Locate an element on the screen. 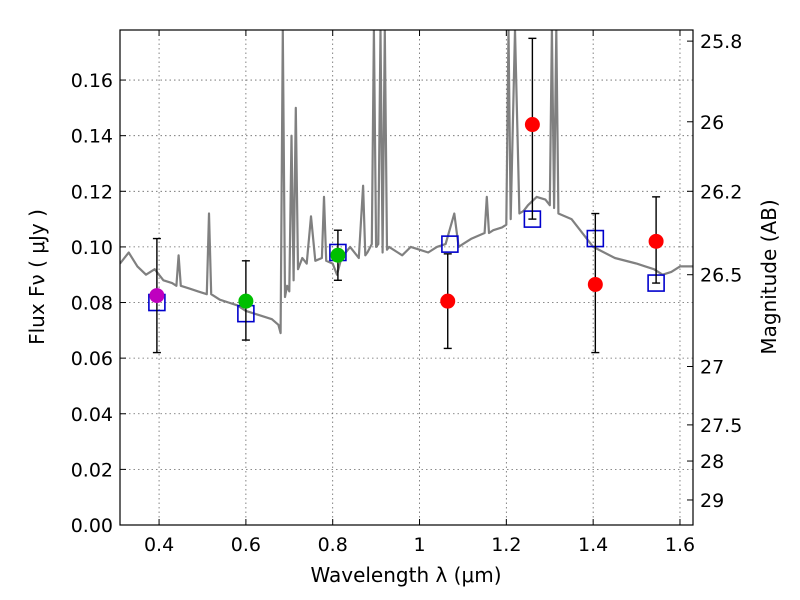  y2-tick-label: 26.2 is located at coordinates (721, 192).